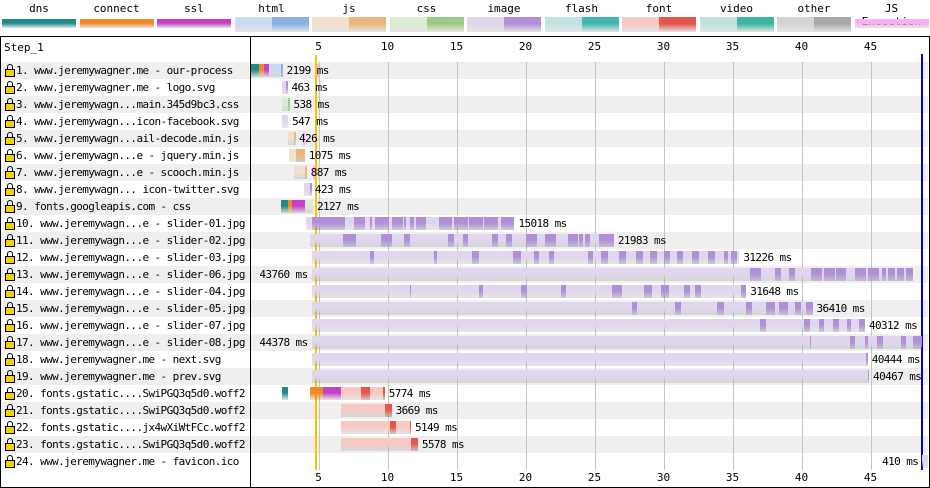 The width and height of the screenshot is (930, 488). What do you see at coordinates (39, 8) in the screenshot?
I see `legend-label: dns` at bounding box center [39, 8].